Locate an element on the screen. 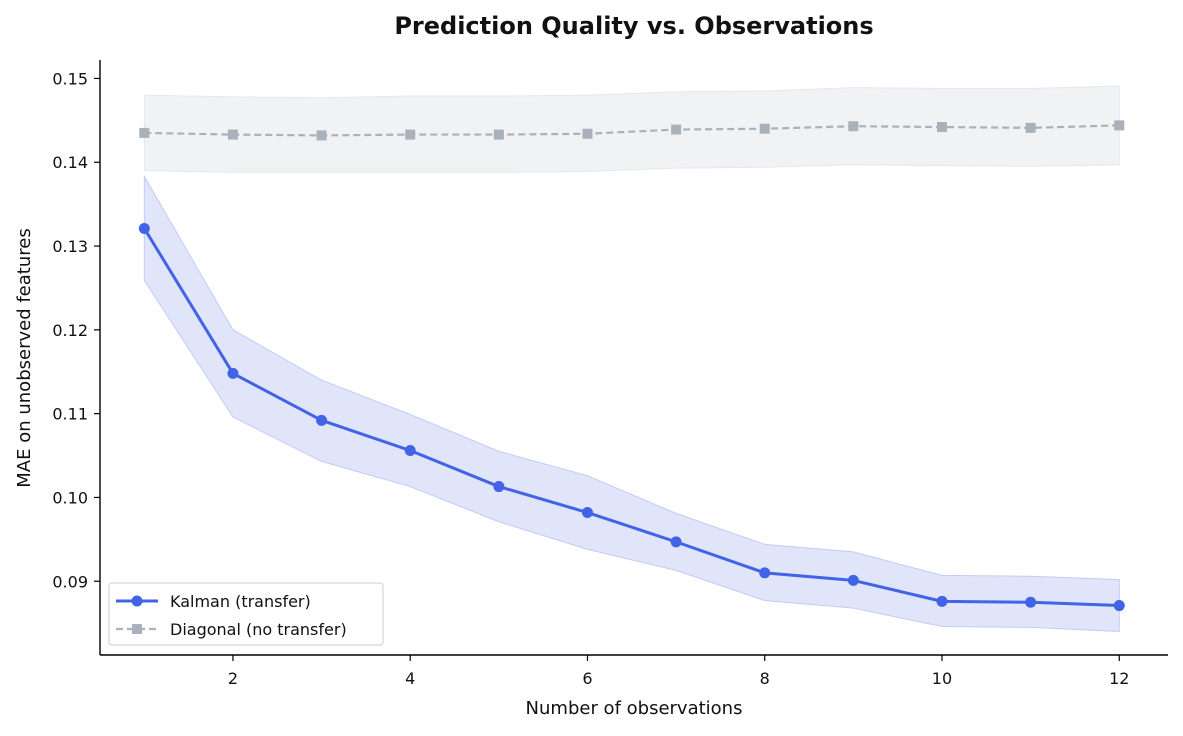  x-tick-label: 2 is located at coordinates (233, 678).